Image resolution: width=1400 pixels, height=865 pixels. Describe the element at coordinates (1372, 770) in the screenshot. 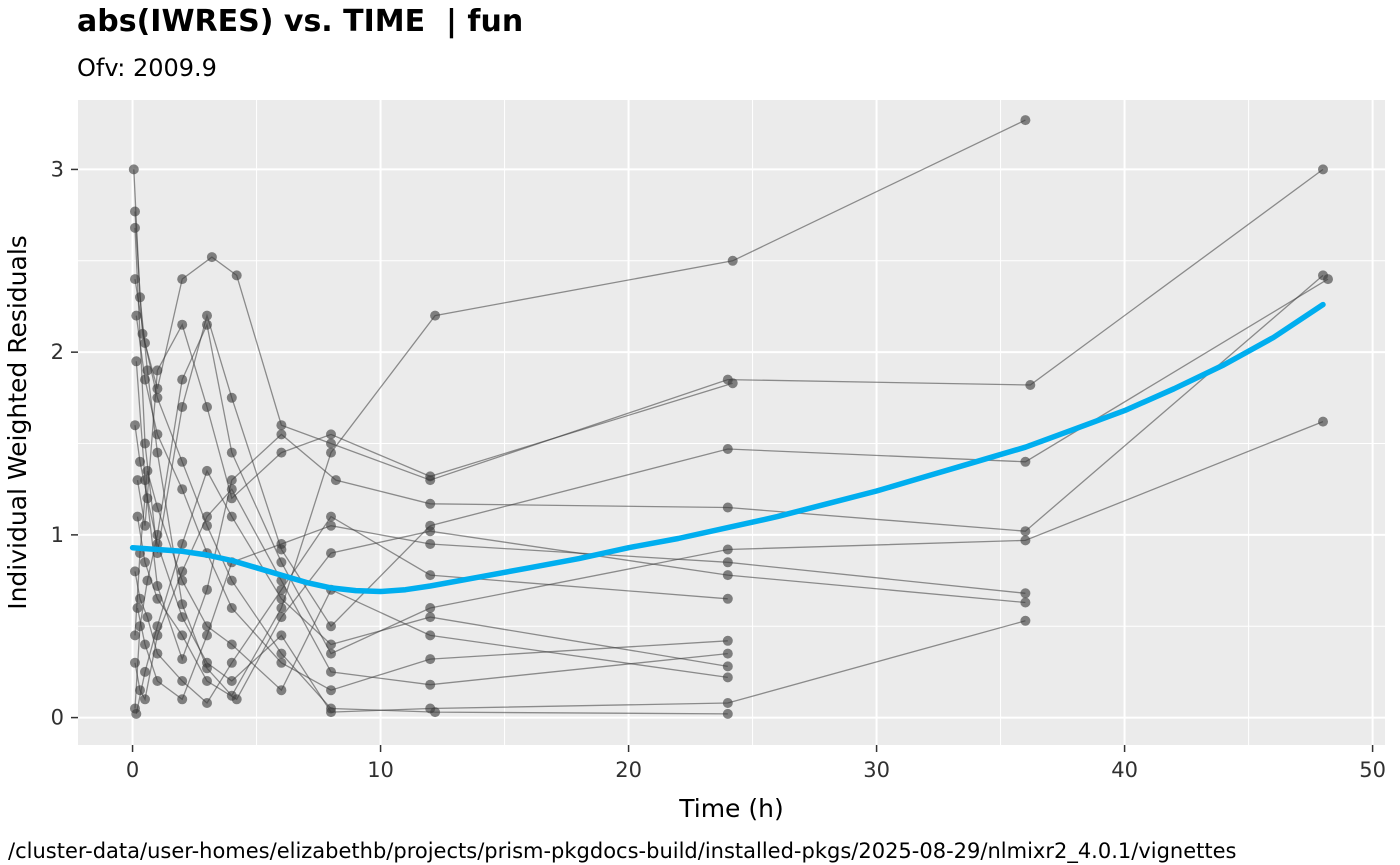

I see `x-tick-label: 50` at that location.